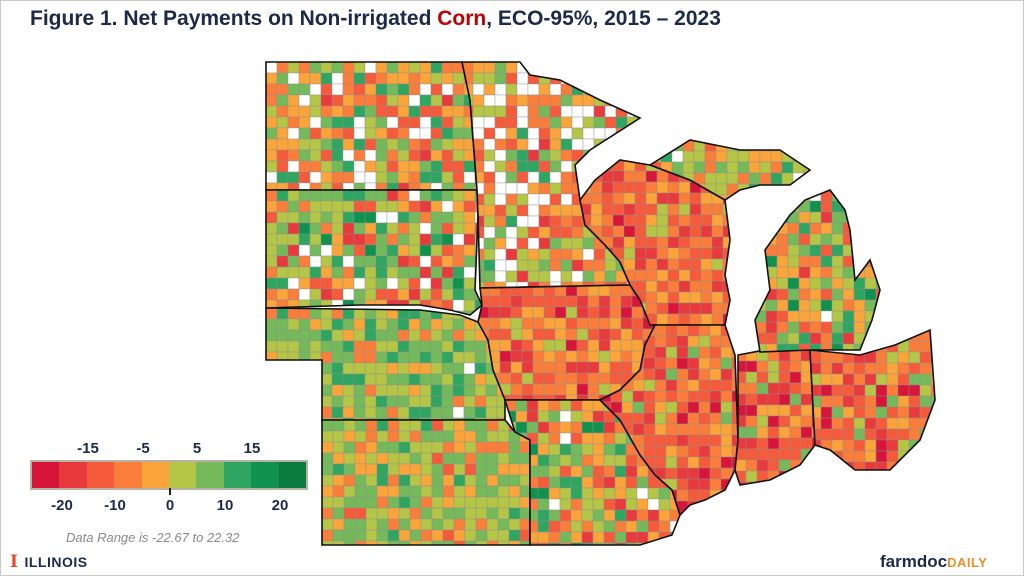 The image size is (1024, 576). I want to click on state-ks, so click(426, 482).